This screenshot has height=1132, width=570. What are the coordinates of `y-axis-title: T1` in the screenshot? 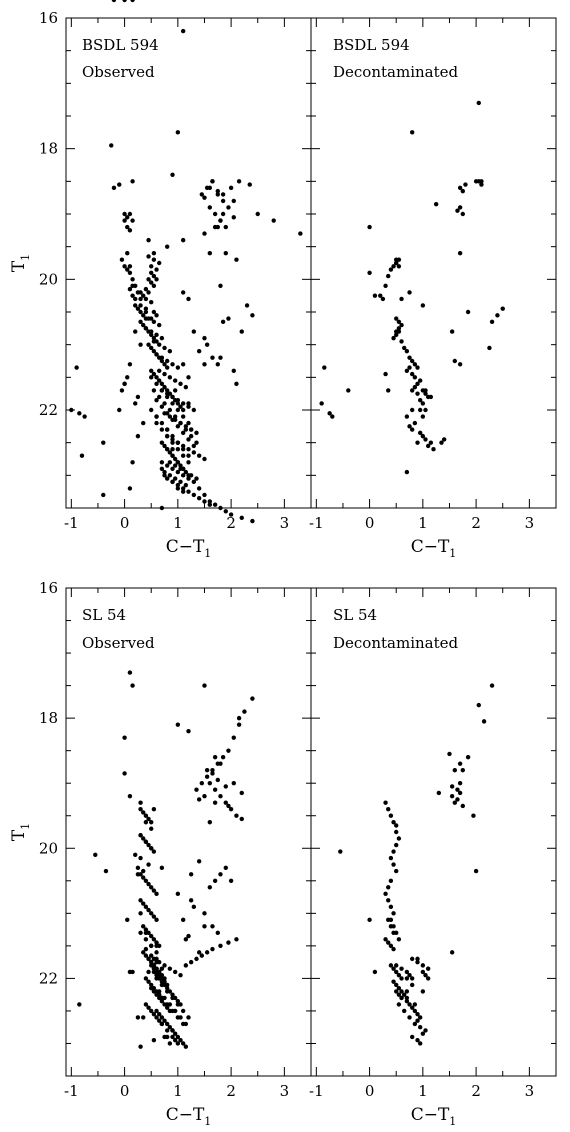 It's located at (20, 263).